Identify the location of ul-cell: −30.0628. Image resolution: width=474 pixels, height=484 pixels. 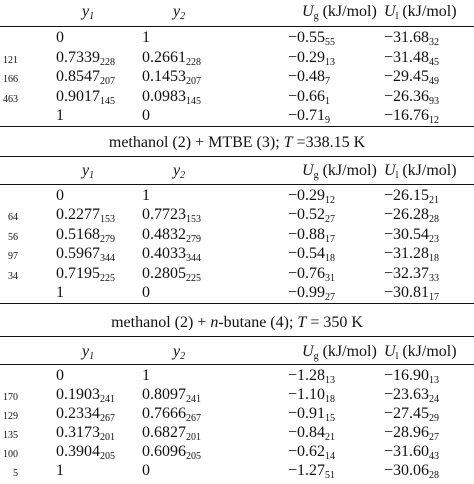
(412, 471).